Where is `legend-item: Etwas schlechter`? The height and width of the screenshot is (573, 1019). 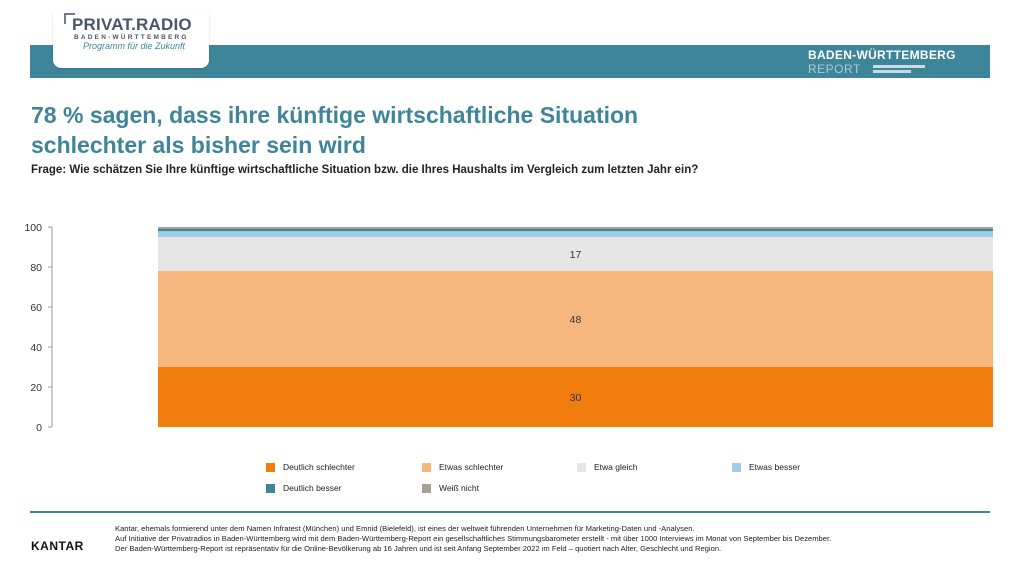 legend-item: Etwas schlechter is located at coordinates (462, 467).